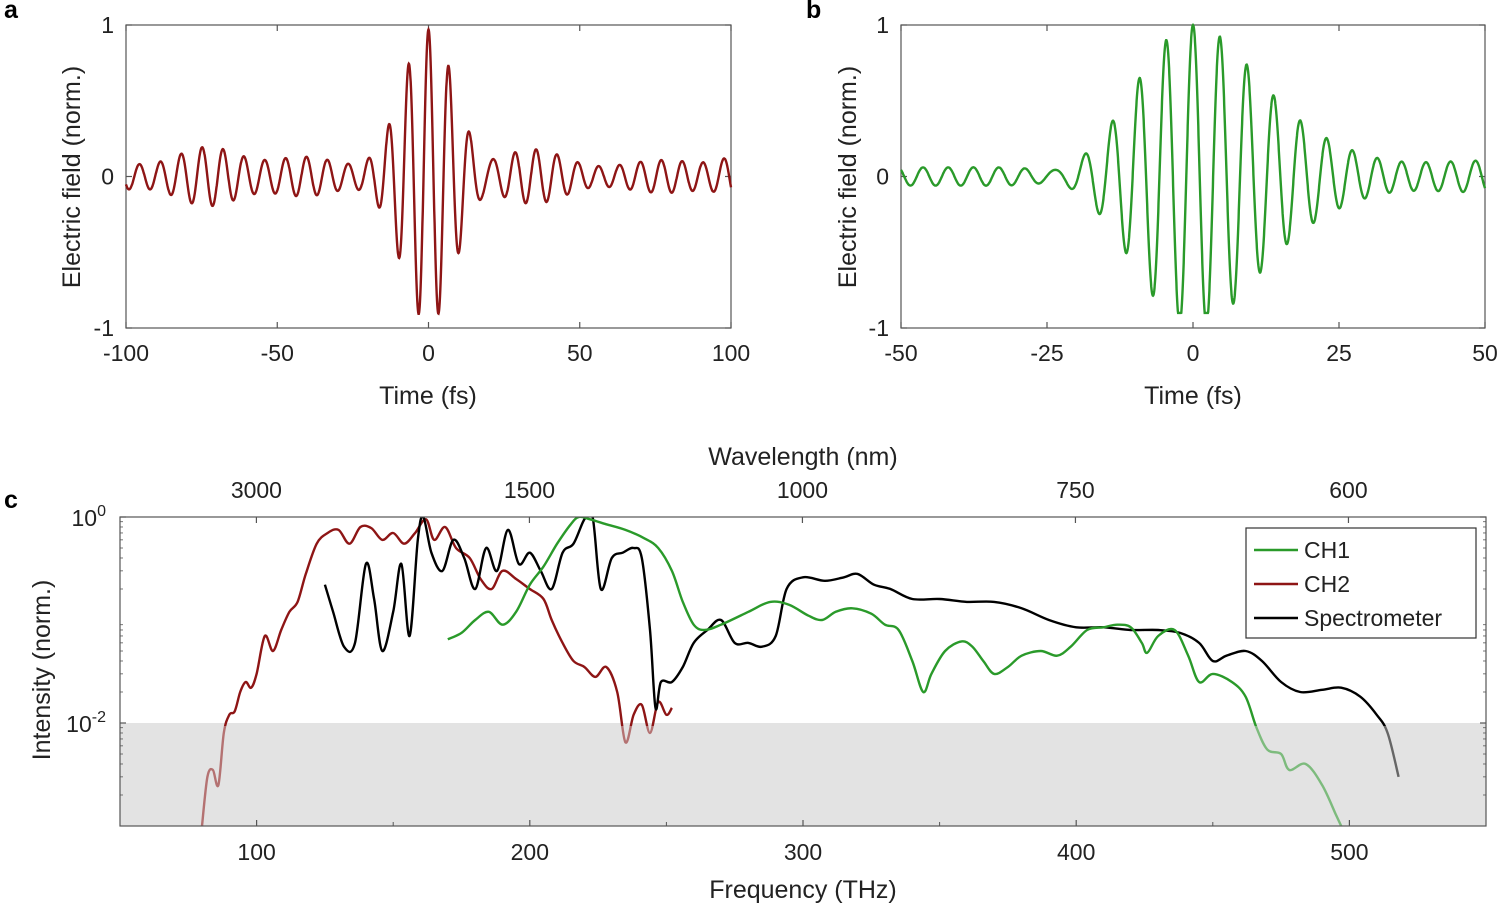  What do you see at coordinates (803, 852) in the screenshot?
I see `x-tick-label: 300` at bounding box center [803, 852].